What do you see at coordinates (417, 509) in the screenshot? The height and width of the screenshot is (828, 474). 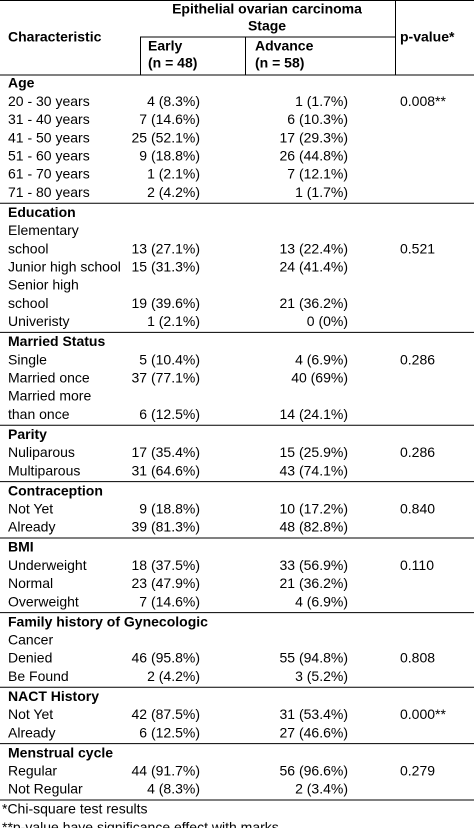 I see `p-value: 0.840` at bounding box center [417, 509].